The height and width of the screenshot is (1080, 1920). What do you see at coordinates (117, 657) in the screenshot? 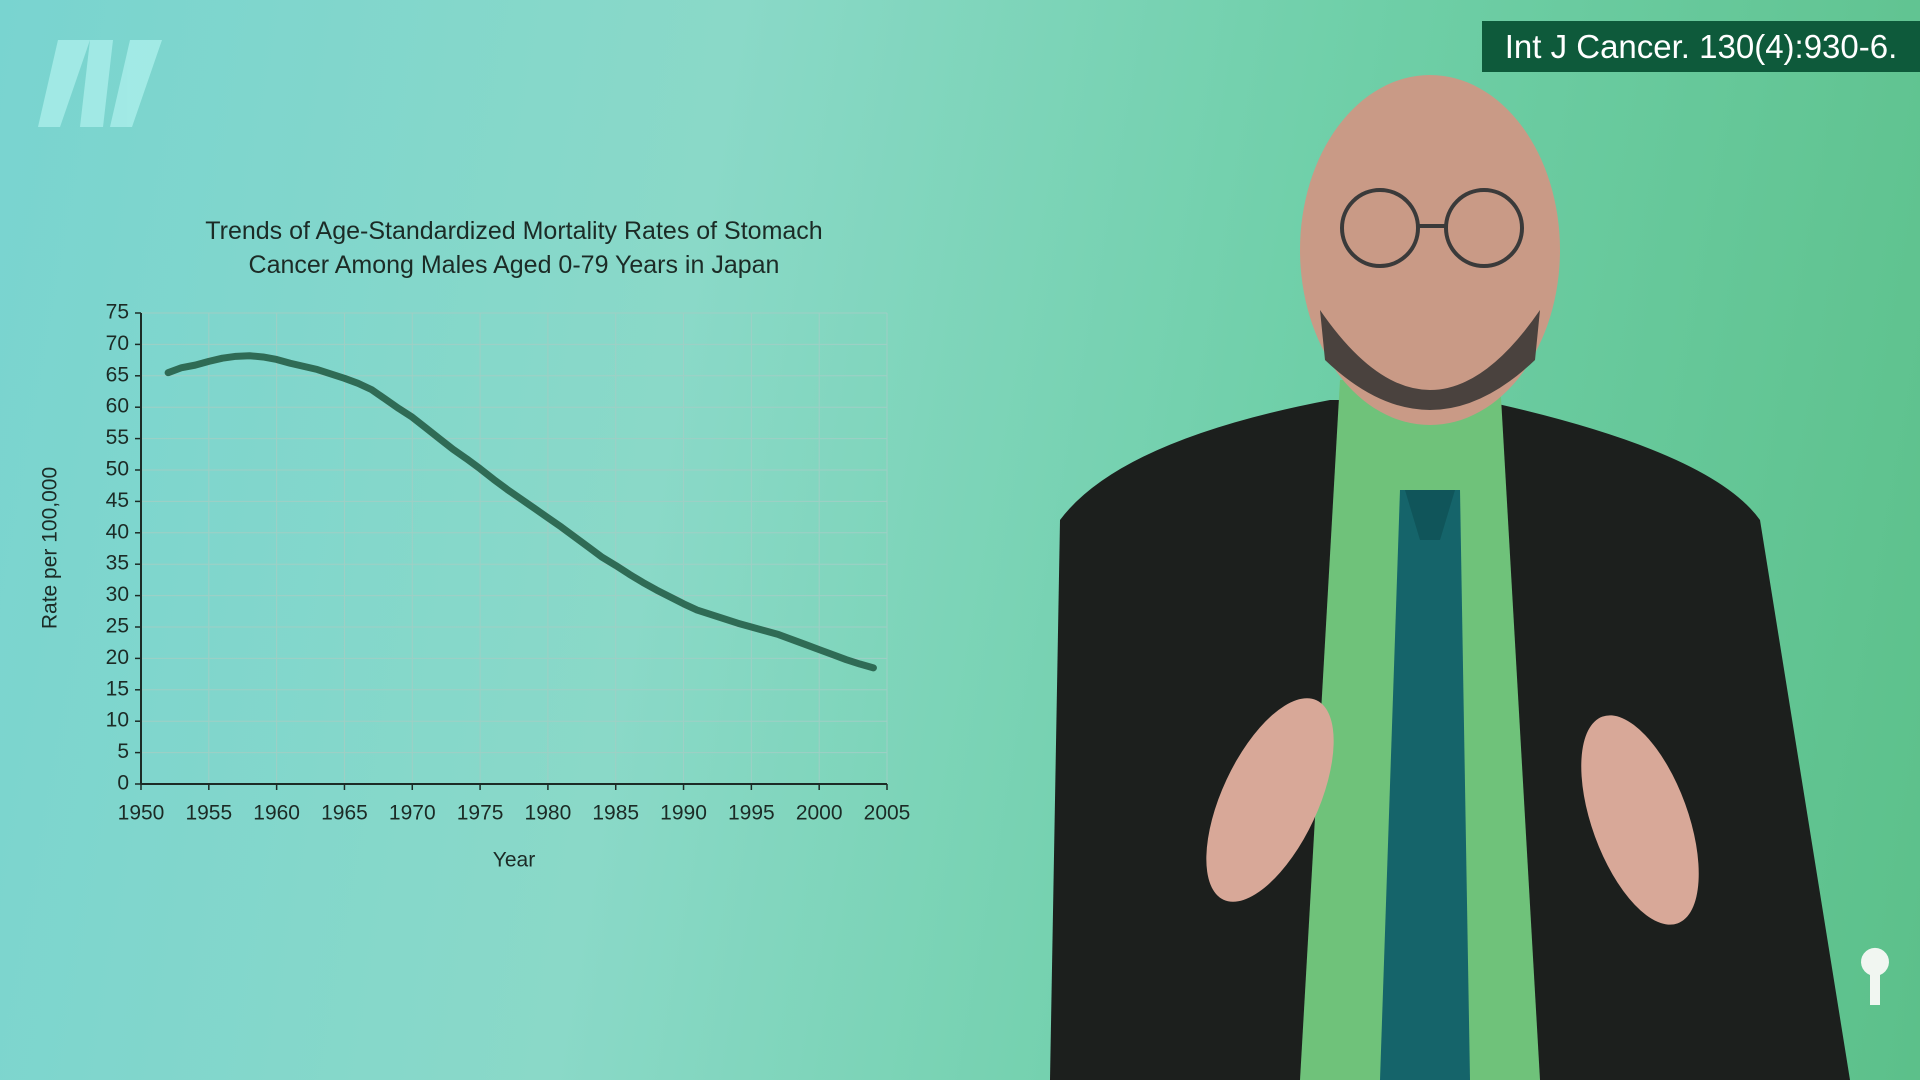
I see `y-tick-label: 20` at bounding box center [117, 657].